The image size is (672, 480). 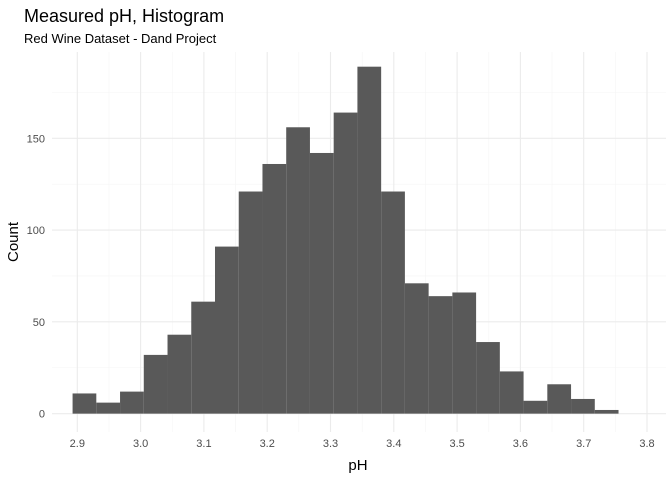 What do you see at coordinates (77, 444) in the screenshot?
I see `x-tick-label: 2.9` at bounding box center [77, 444].